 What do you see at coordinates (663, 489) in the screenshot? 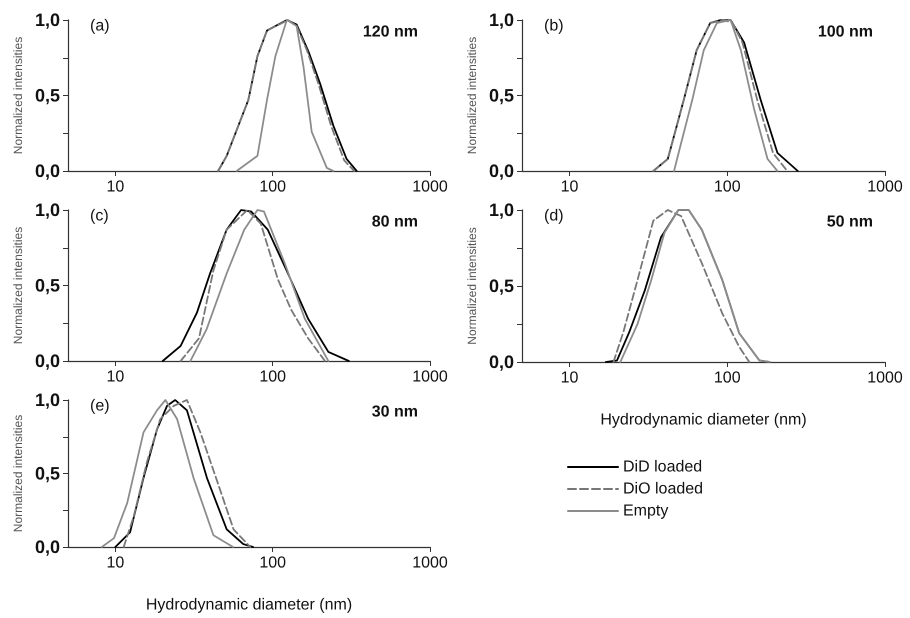
I see `legend-label: DiO loaded` at bounding box center [663, 489].